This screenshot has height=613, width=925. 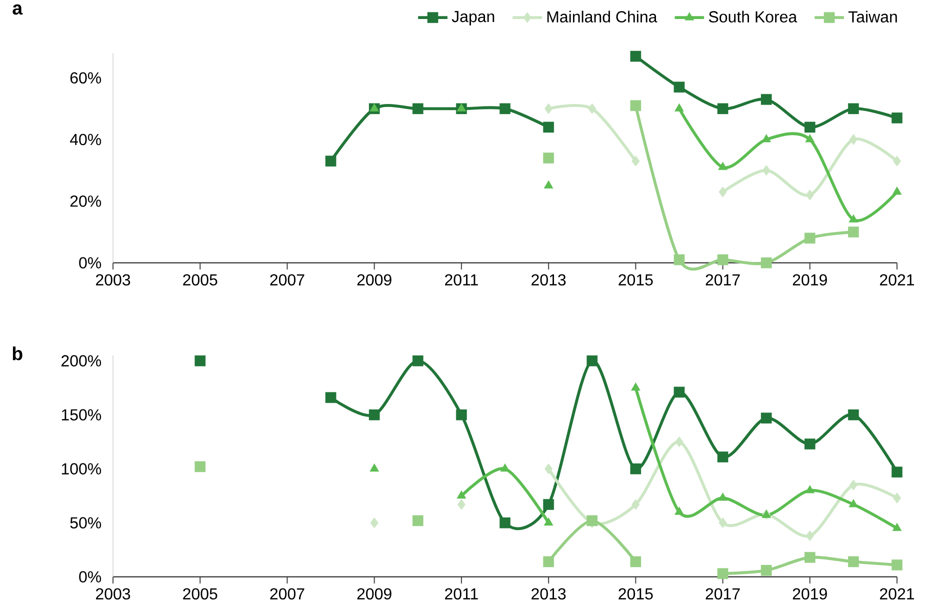 What do you see at coordinates (473, 18) in the screenshot?
I see `legend-label: Japan` at bounding box center [473, 18].